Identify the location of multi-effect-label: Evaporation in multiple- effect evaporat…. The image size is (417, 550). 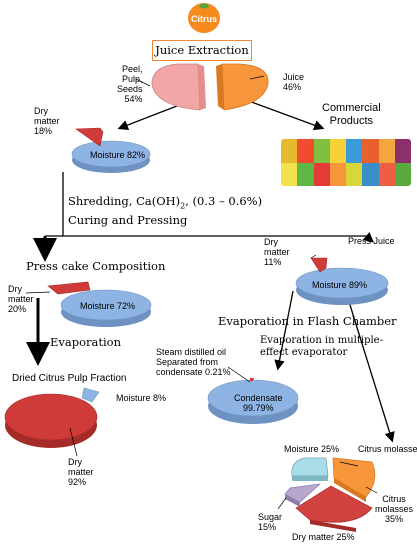
(321, 346).